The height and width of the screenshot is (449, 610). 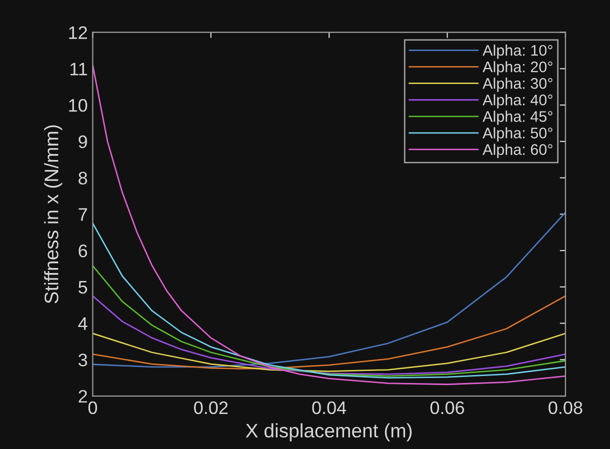 What do you see at coordinates (82, 214) in the screenshot?
I see `y-tick-label: 7` at bounding box center [82, 214].